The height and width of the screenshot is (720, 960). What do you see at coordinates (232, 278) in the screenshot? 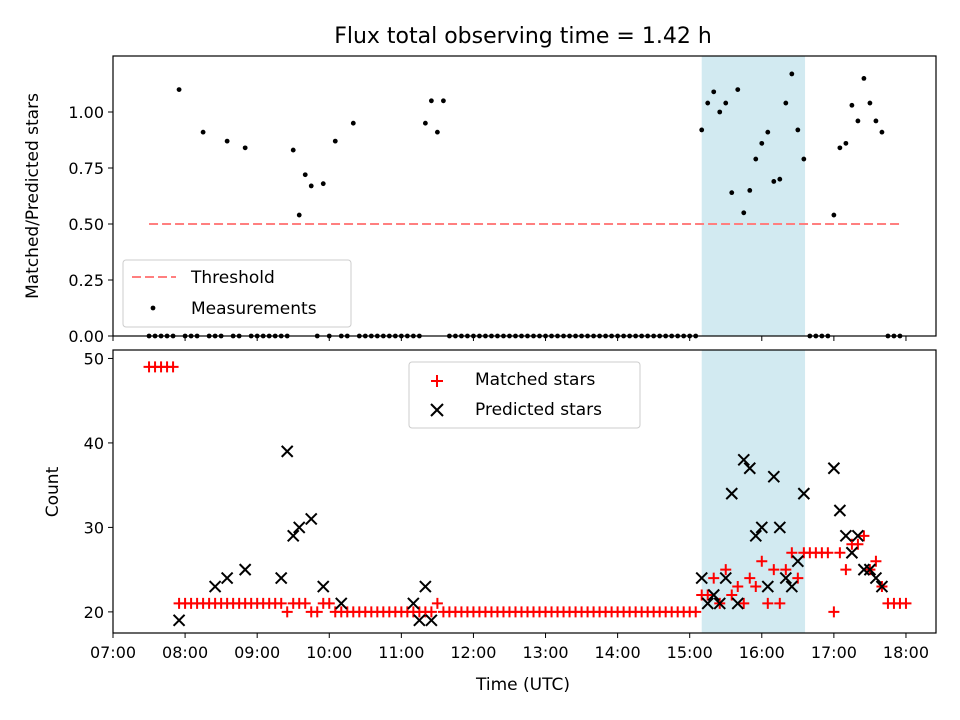
I see `legend-threshold-label: Threshold` at bounding box center [232, 278].